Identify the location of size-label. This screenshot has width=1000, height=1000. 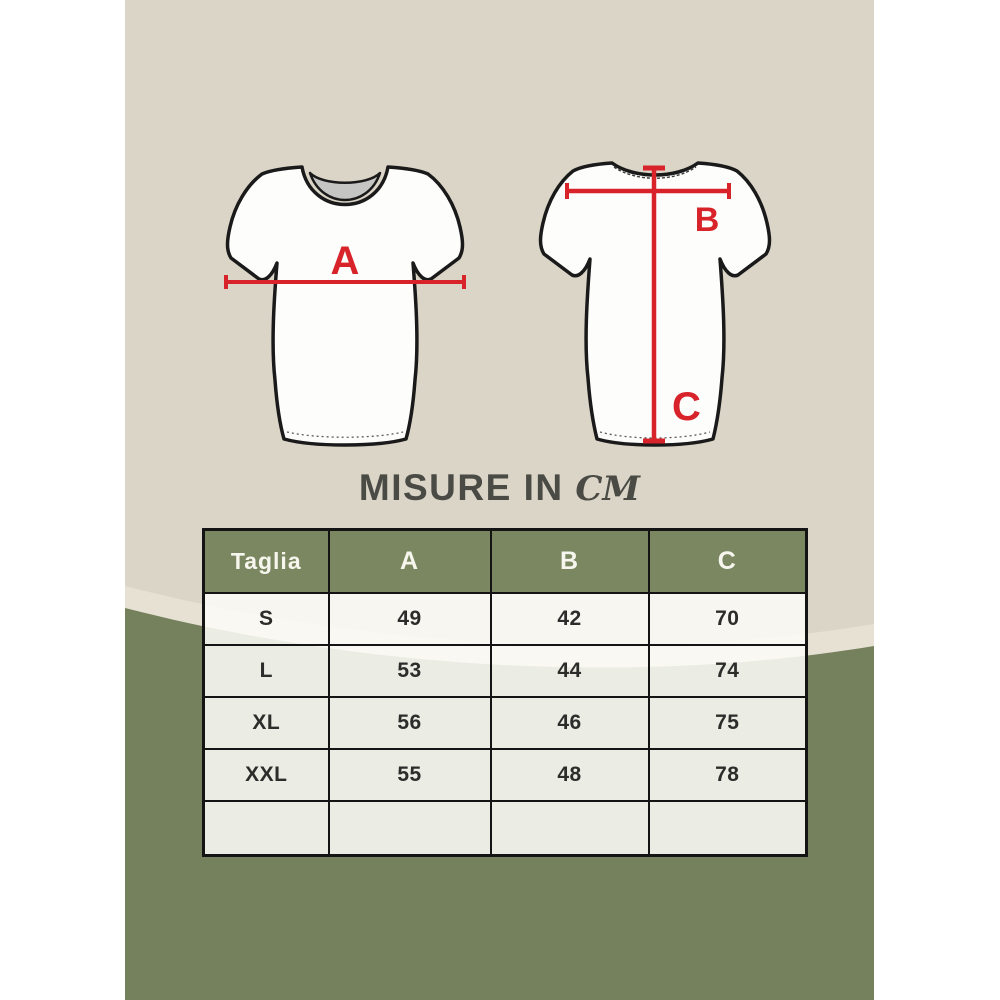
(266, 828).